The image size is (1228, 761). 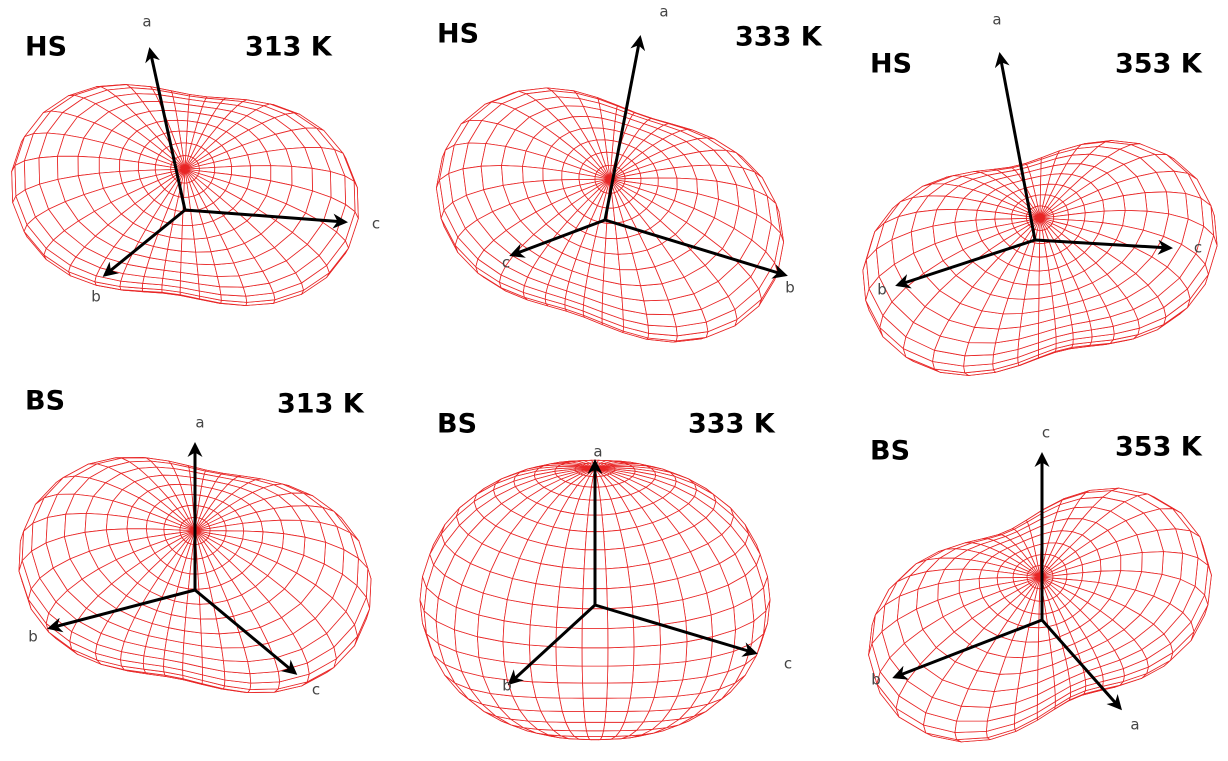 I want to click on panel-temperature: 353 K, so click(x=1159, y=447).